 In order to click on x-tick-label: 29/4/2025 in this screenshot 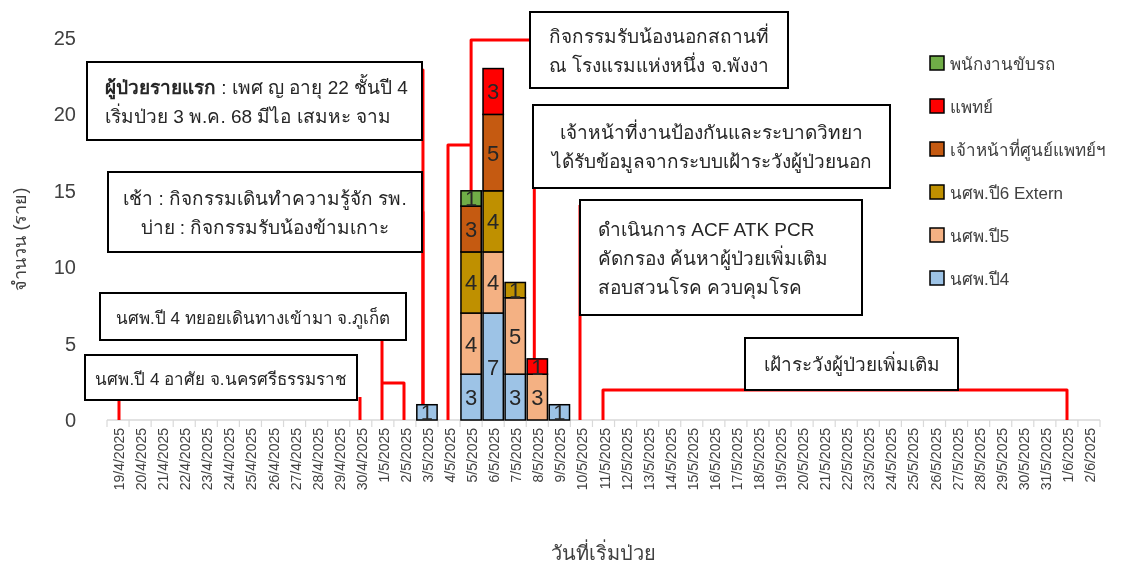, I will do `click(339, 459)`.